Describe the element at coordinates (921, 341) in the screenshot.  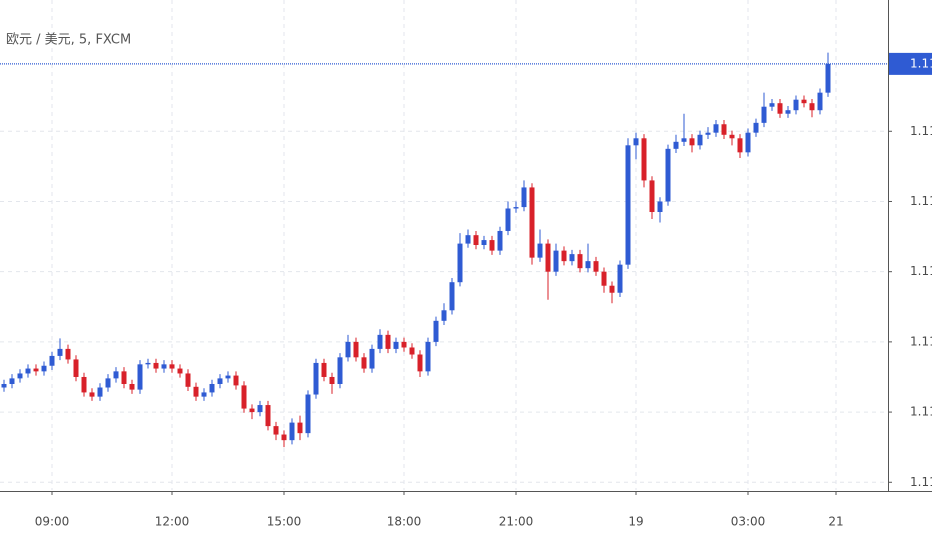
I see `y-tick-label: 1.11300` at that location.